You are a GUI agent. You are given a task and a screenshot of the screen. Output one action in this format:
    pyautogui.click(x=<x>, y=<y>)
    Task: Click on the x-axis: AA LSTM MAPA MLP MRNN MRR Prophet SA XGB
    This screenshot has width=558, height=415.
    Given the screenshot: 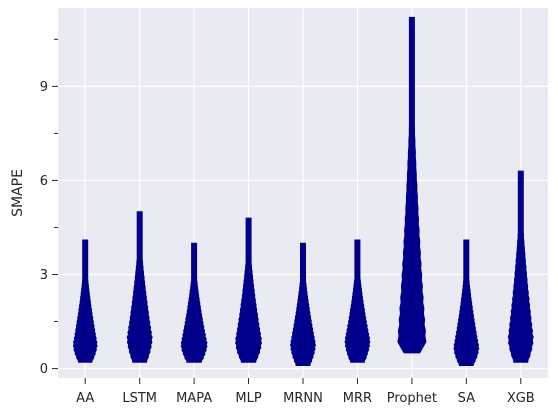 What is the action you would take?
    pyautogui.click(x=305, y=392)
    